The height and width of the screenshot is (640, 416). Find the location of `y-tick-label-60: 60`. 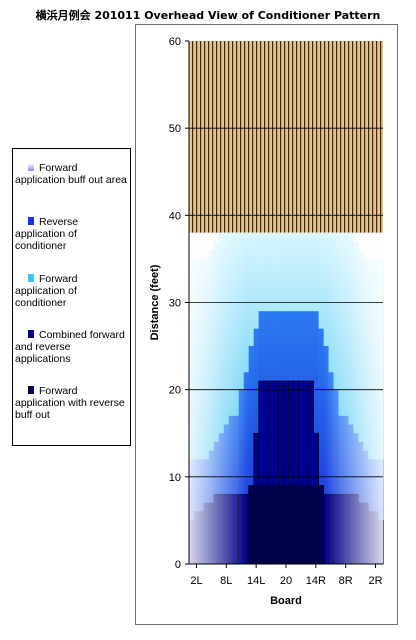

y-tick-label-60: 60 is located at coordinates (175, 42).